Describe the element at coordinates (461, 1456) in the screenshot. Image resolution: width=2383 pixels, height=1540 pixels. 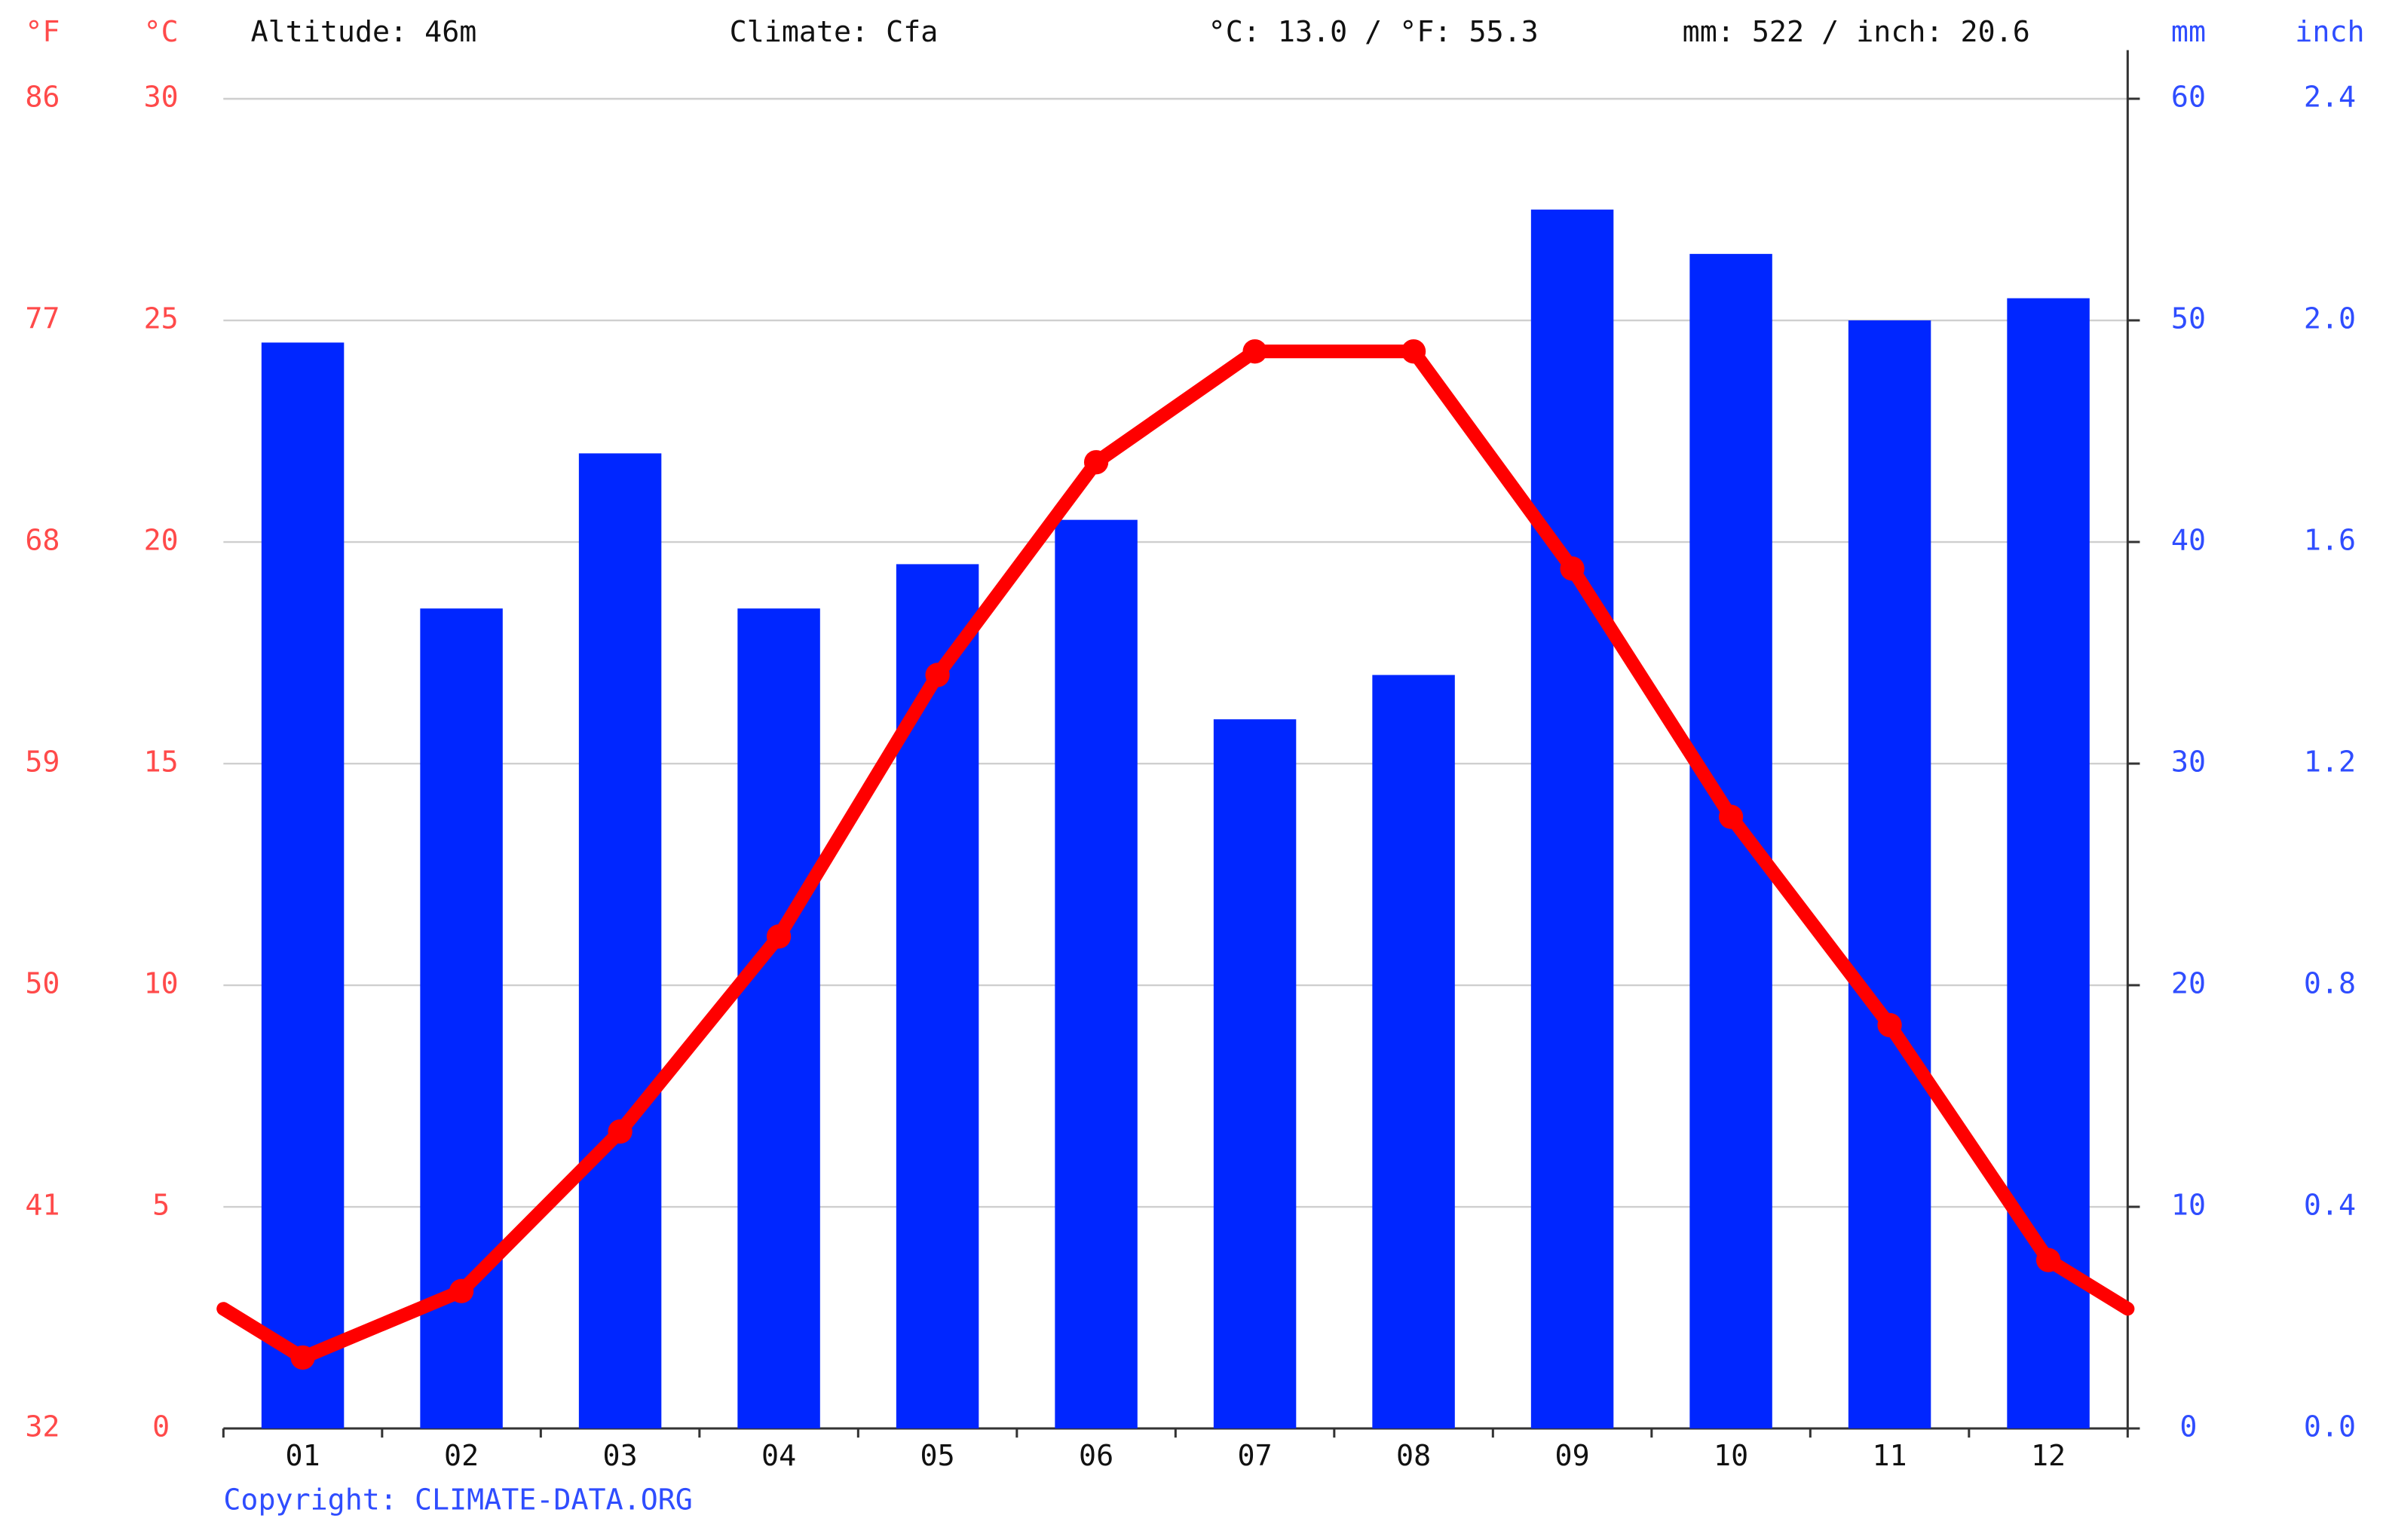
I see `x-tick-label: 02` at that location.